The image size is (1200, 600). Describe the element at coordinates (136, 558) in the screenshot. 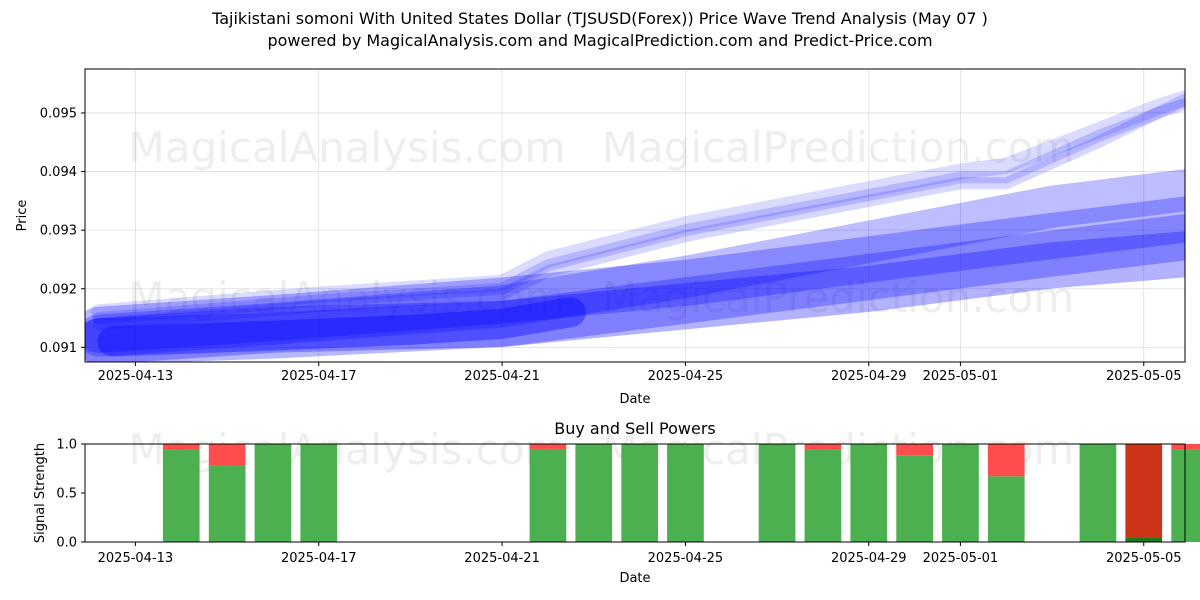

I see `bottom-xtick-label: 2025-04-13` at that location.